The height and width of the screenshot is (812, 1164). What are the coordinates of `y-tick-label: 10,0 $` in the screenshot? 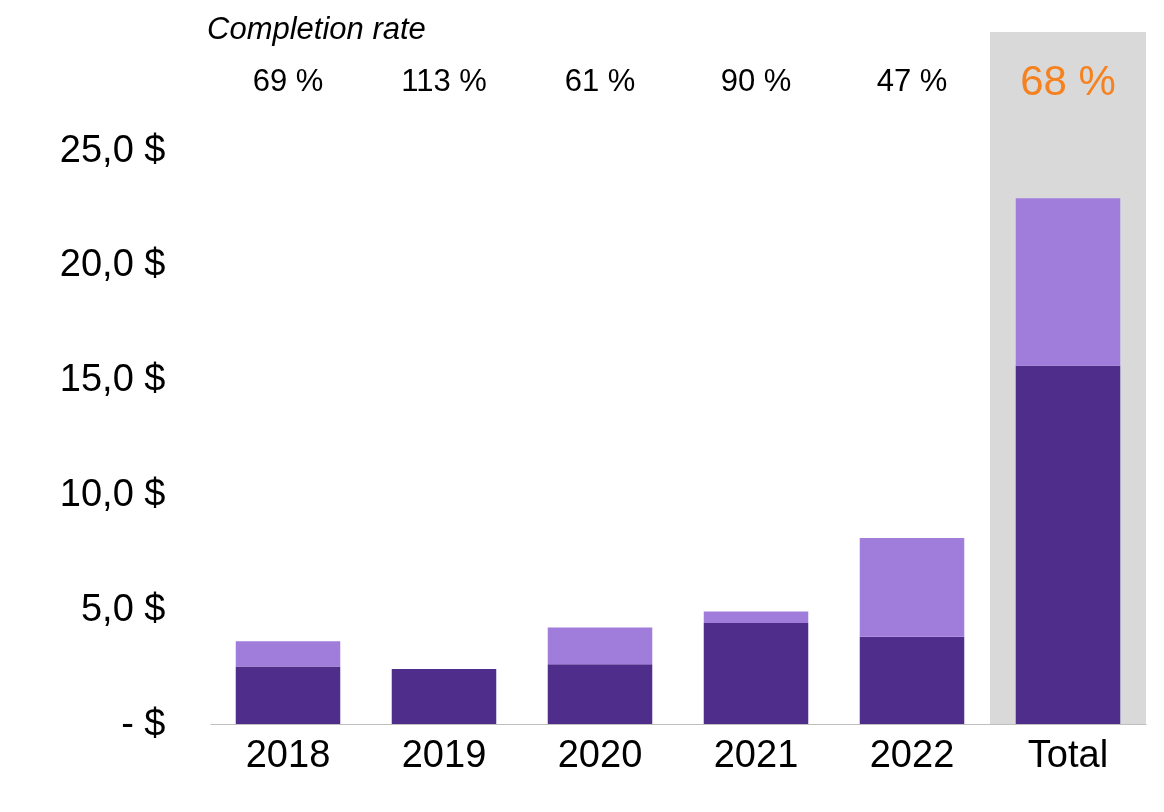 It's located at (112, 492).